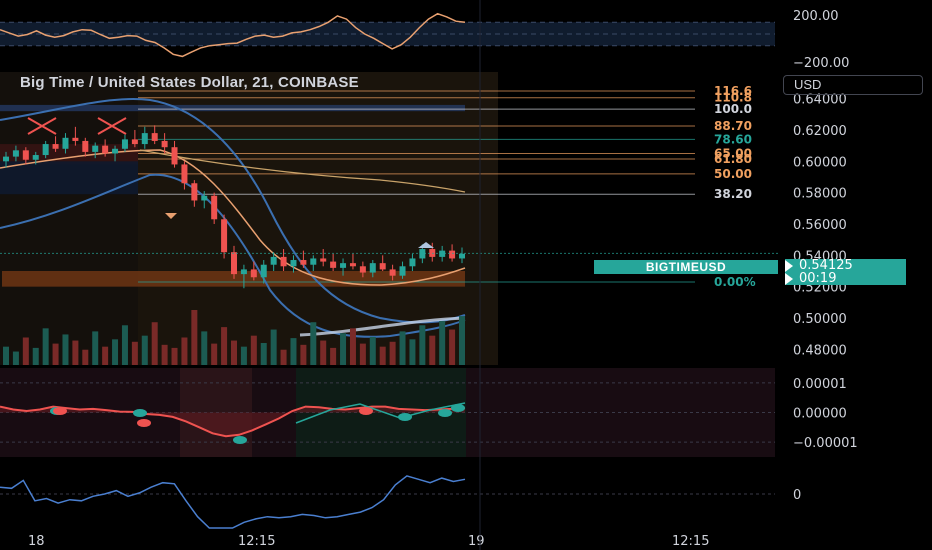 The width and height of the screenshot is (932, 550). Describe the element at coordinates (825, 443) in the screenshot. I see `macd-tick-label: −0.00001` at that location.